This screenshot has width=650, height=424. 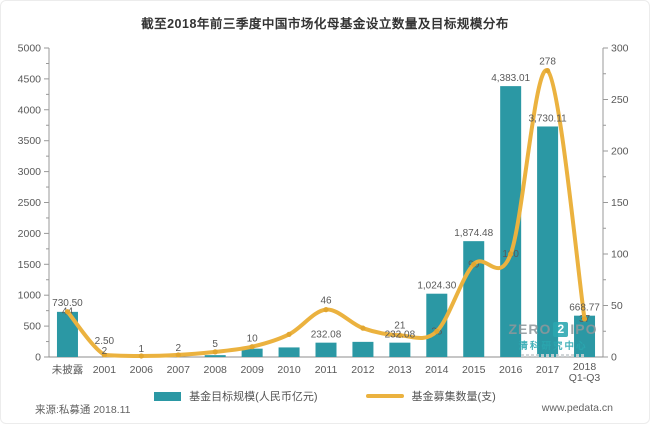 I want to click on line-point-2009, so click(x=252, y=347).